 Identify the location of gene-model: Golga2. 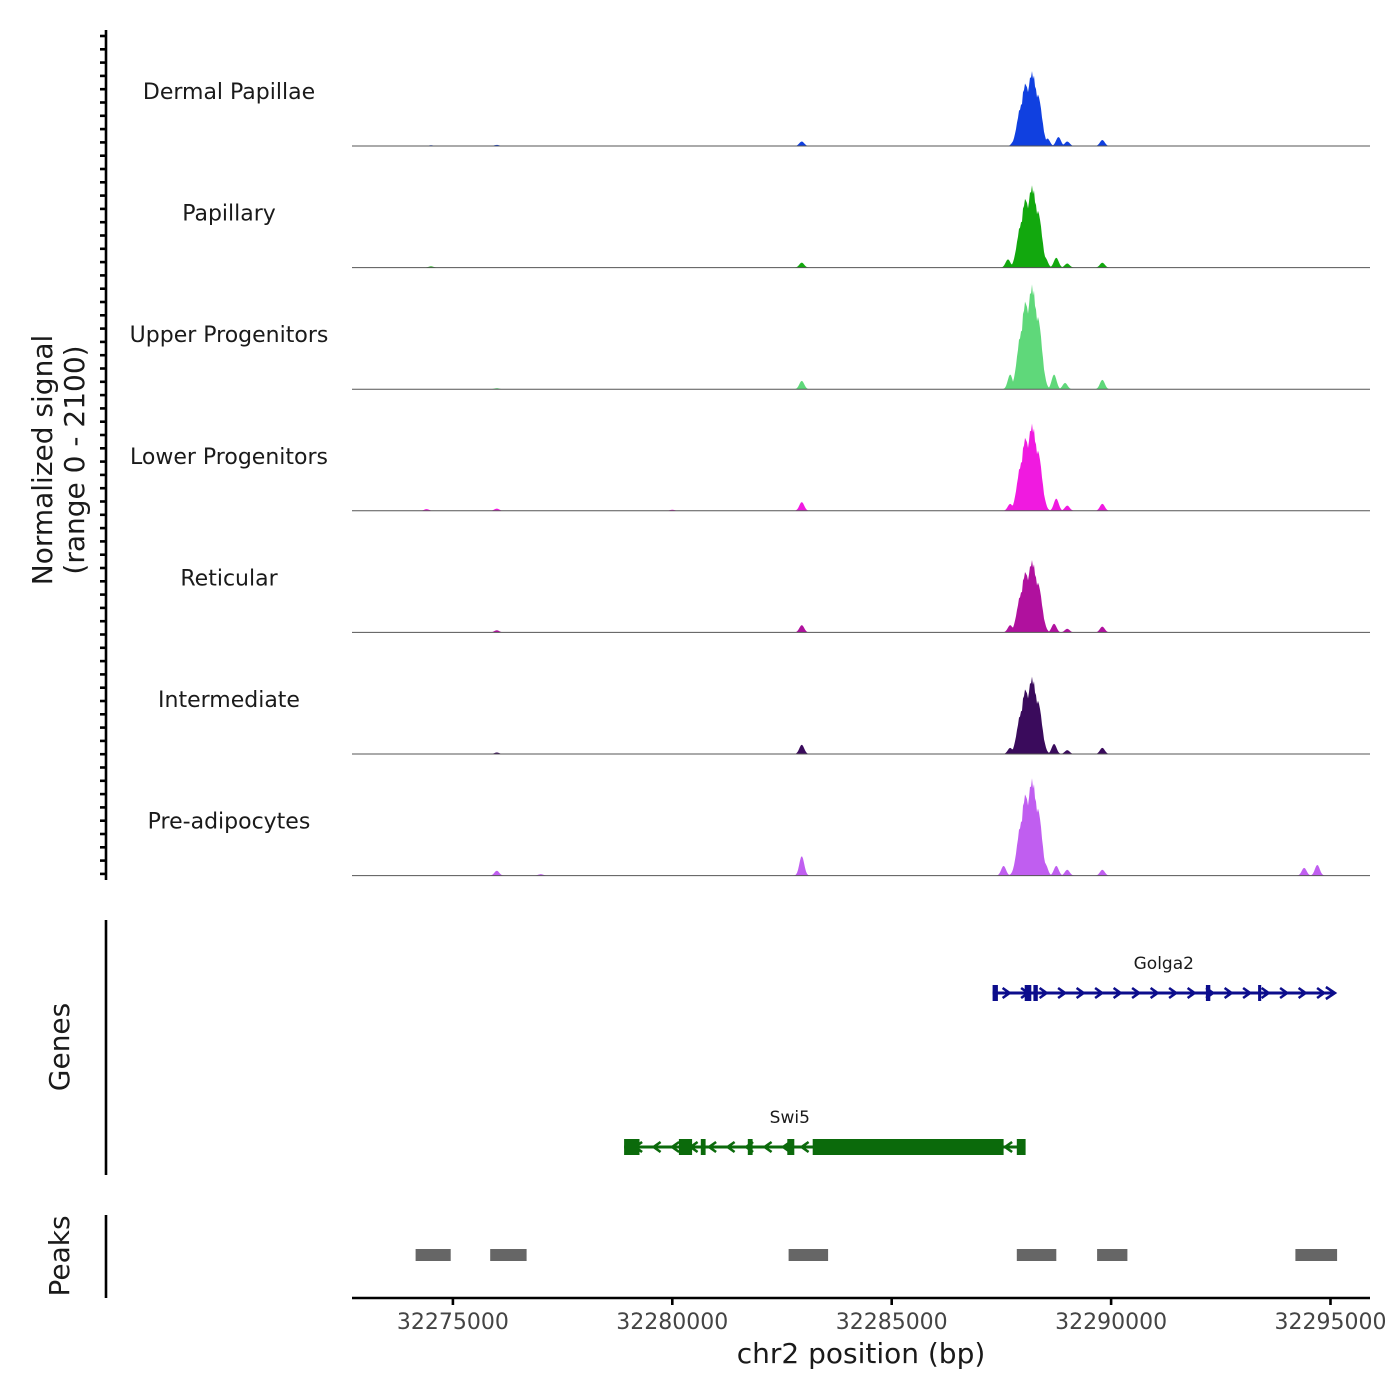
(1165, 977).